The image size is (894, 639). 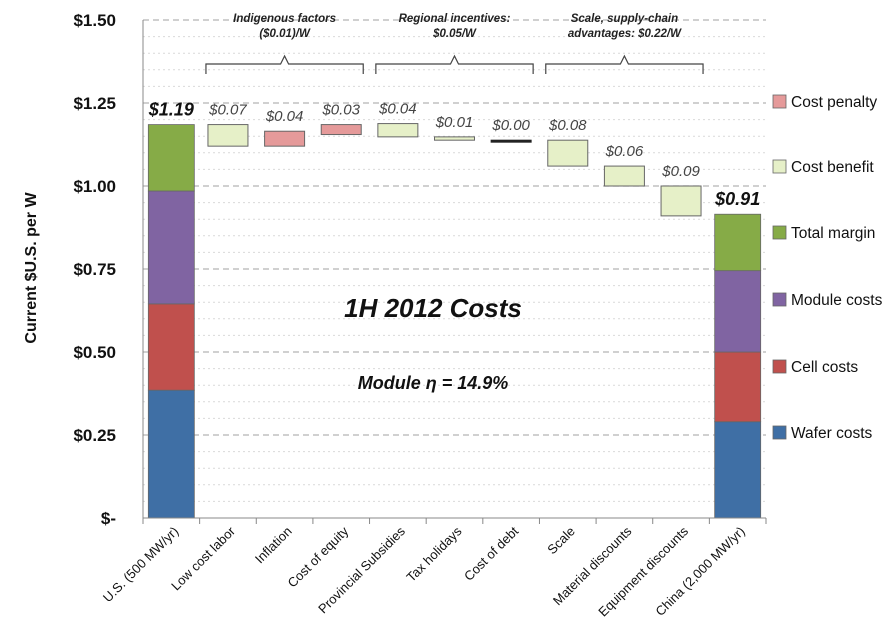 I want to click on y-tick-label: $1.25, so click(x=94, y=103).